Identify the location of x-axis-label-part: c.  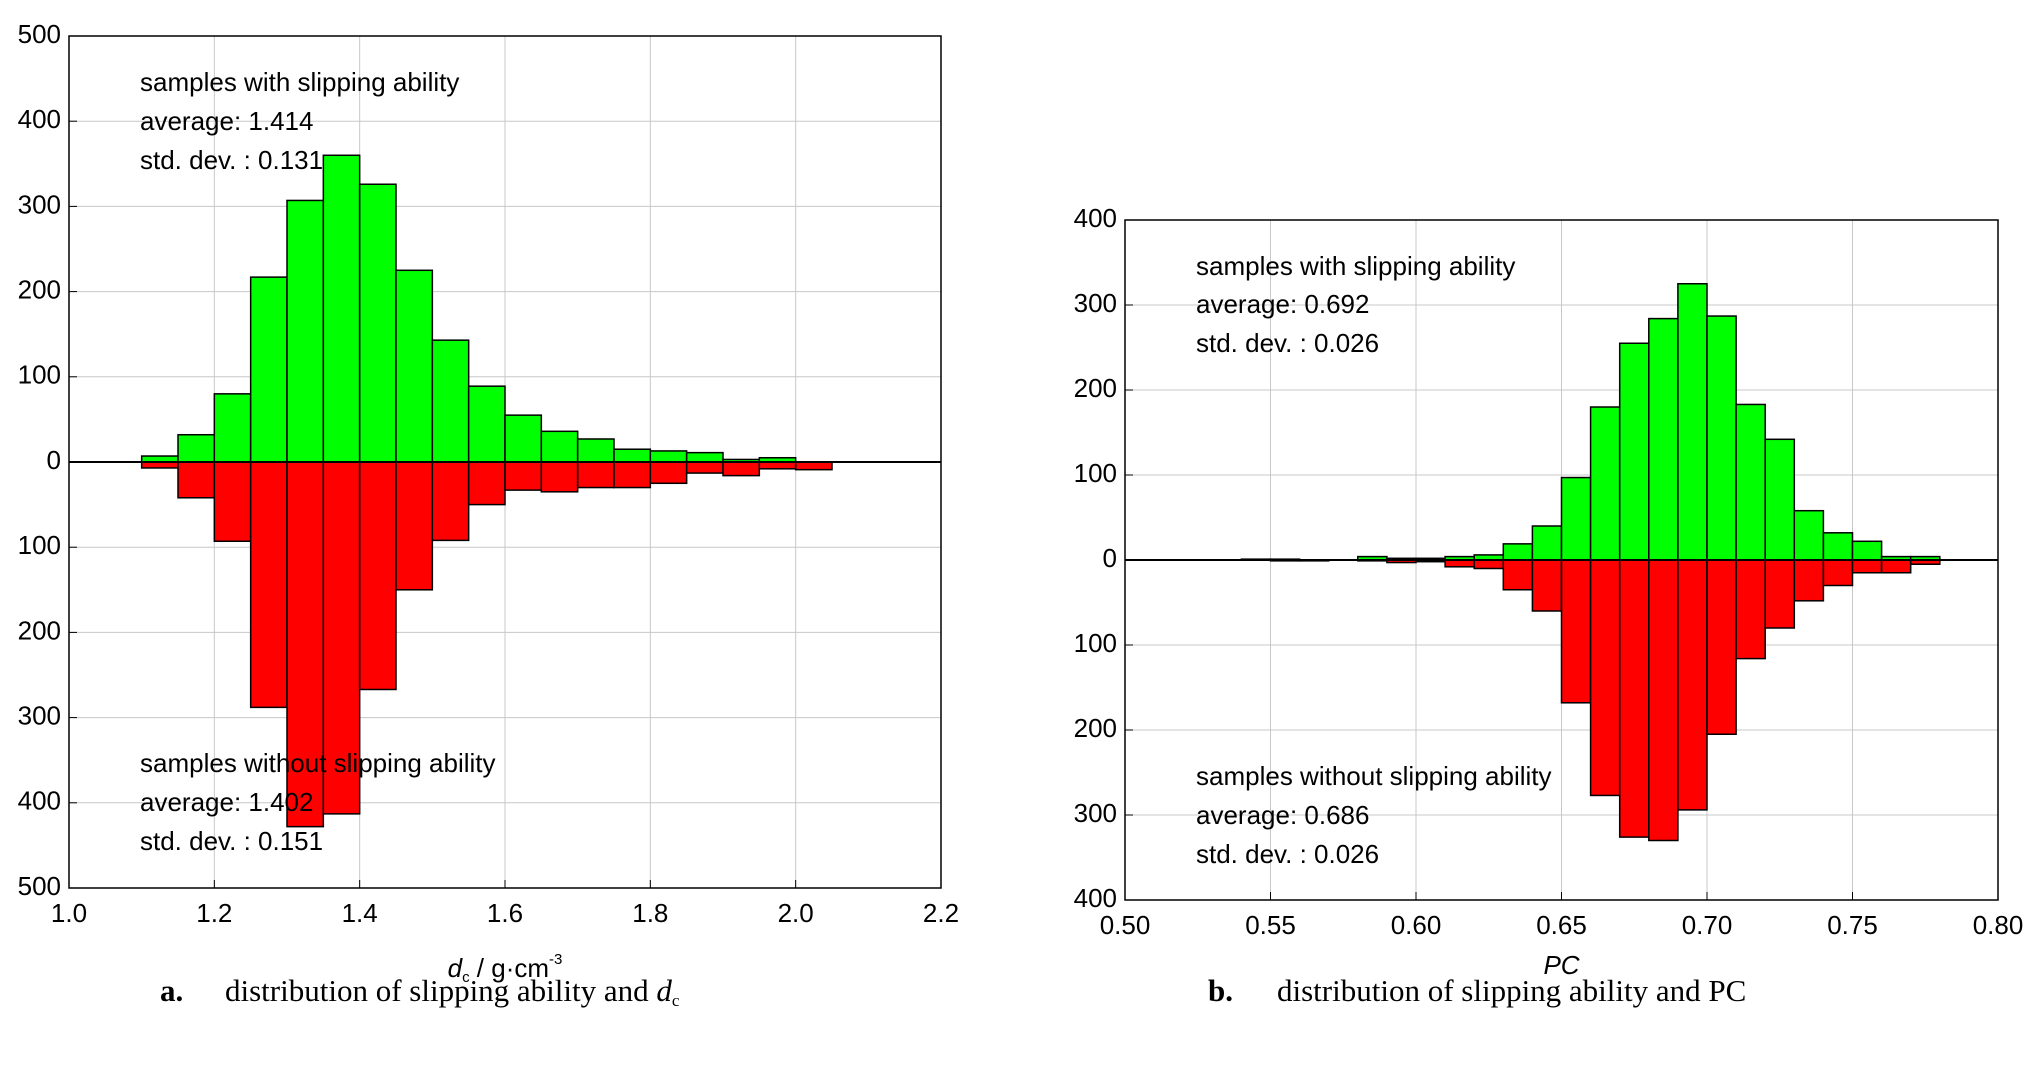
(466, 977).